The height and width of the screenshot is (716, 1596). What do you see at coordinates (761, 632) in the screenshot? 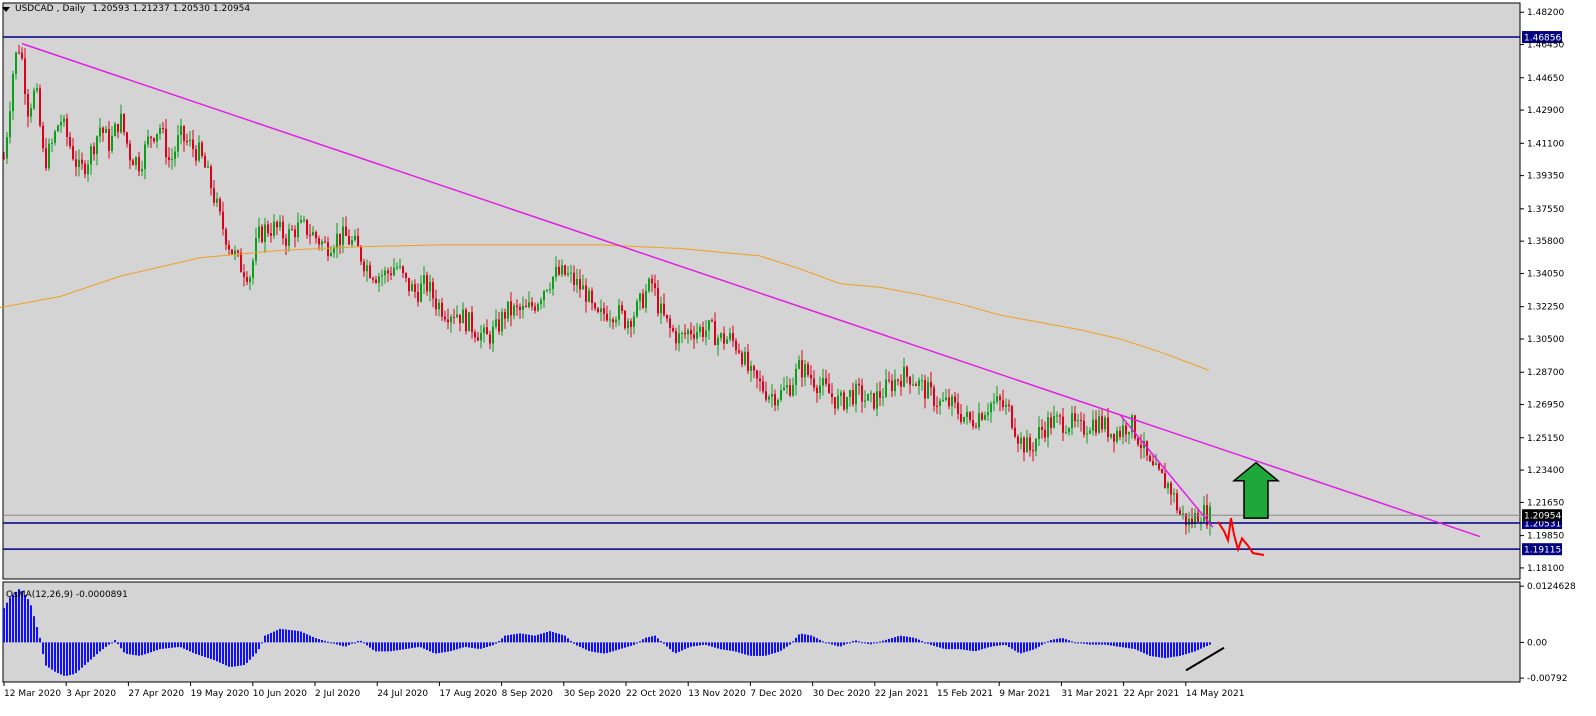
I see `osma-panel` at bounding box center [761, 632].